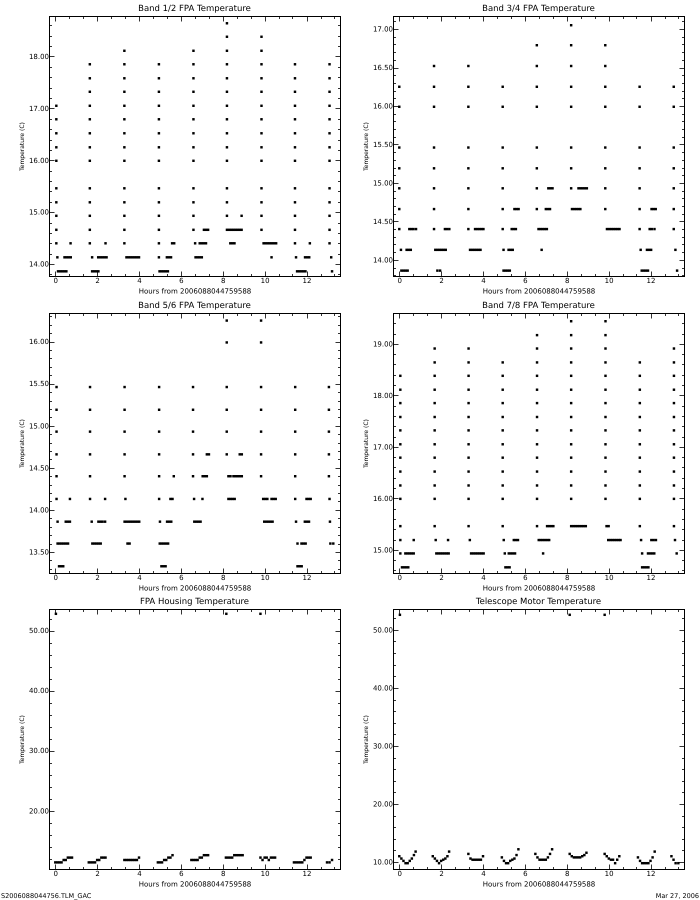 This screenshot has width=700, height=900. I want to click on chart-title: FPA Housing Temperature, so click(195, 602).